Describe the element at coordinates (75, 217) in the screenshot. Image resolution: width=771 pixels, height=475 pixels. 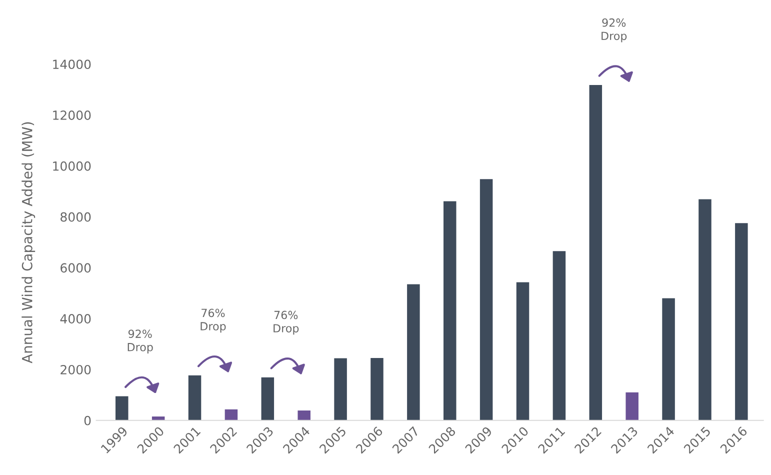
I see `y-tick-label: 8000` at that location.